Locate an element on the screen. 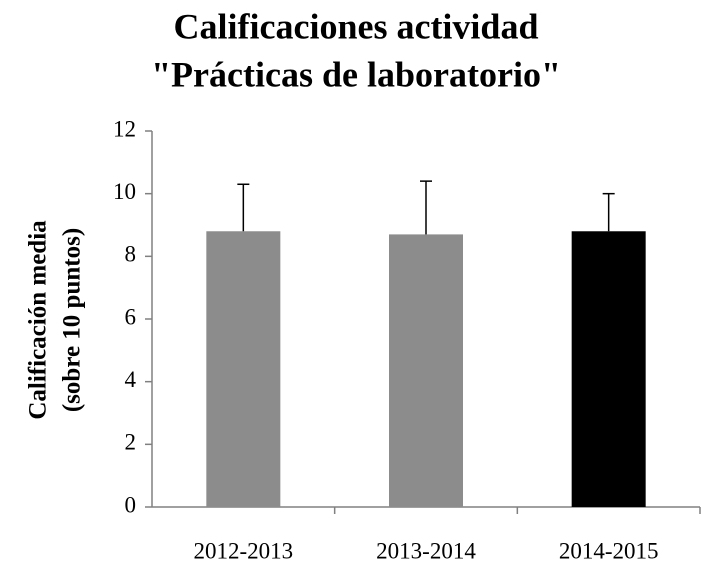  y-tick-label: 10 is located at coordinates (124, 191).